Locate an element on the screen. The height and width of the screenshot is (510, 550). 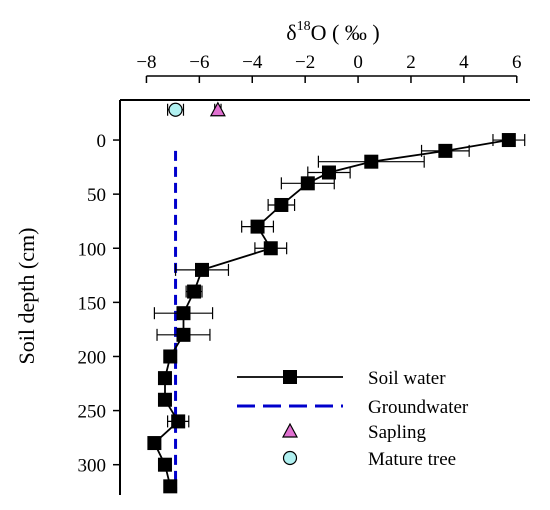
y-tick-label: 300 is located at coordinates (92, 466).